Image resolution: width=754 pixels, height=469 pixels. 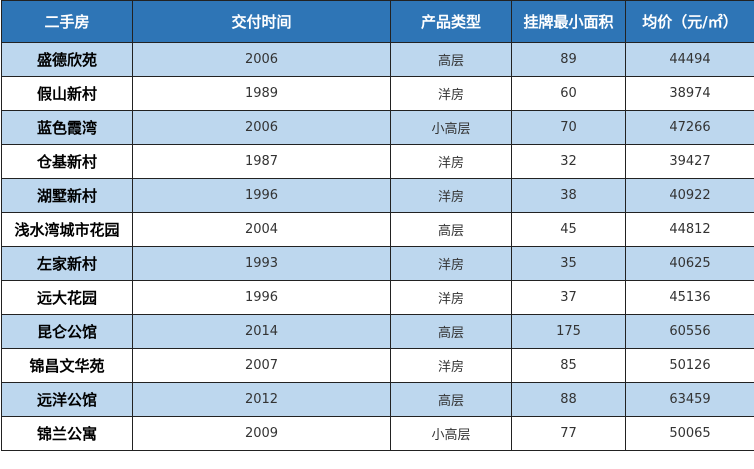 I want to click on delivery-year-cell: 2007, so click(x=261, y=365).